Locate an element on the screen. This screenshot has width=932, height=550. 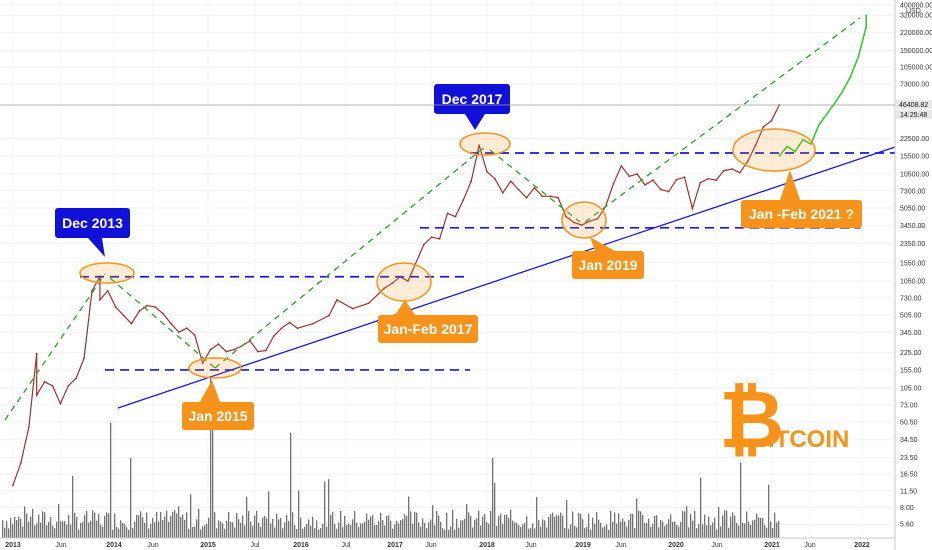
y-tick-label: 50.50 is located at coordinates (909, 423).